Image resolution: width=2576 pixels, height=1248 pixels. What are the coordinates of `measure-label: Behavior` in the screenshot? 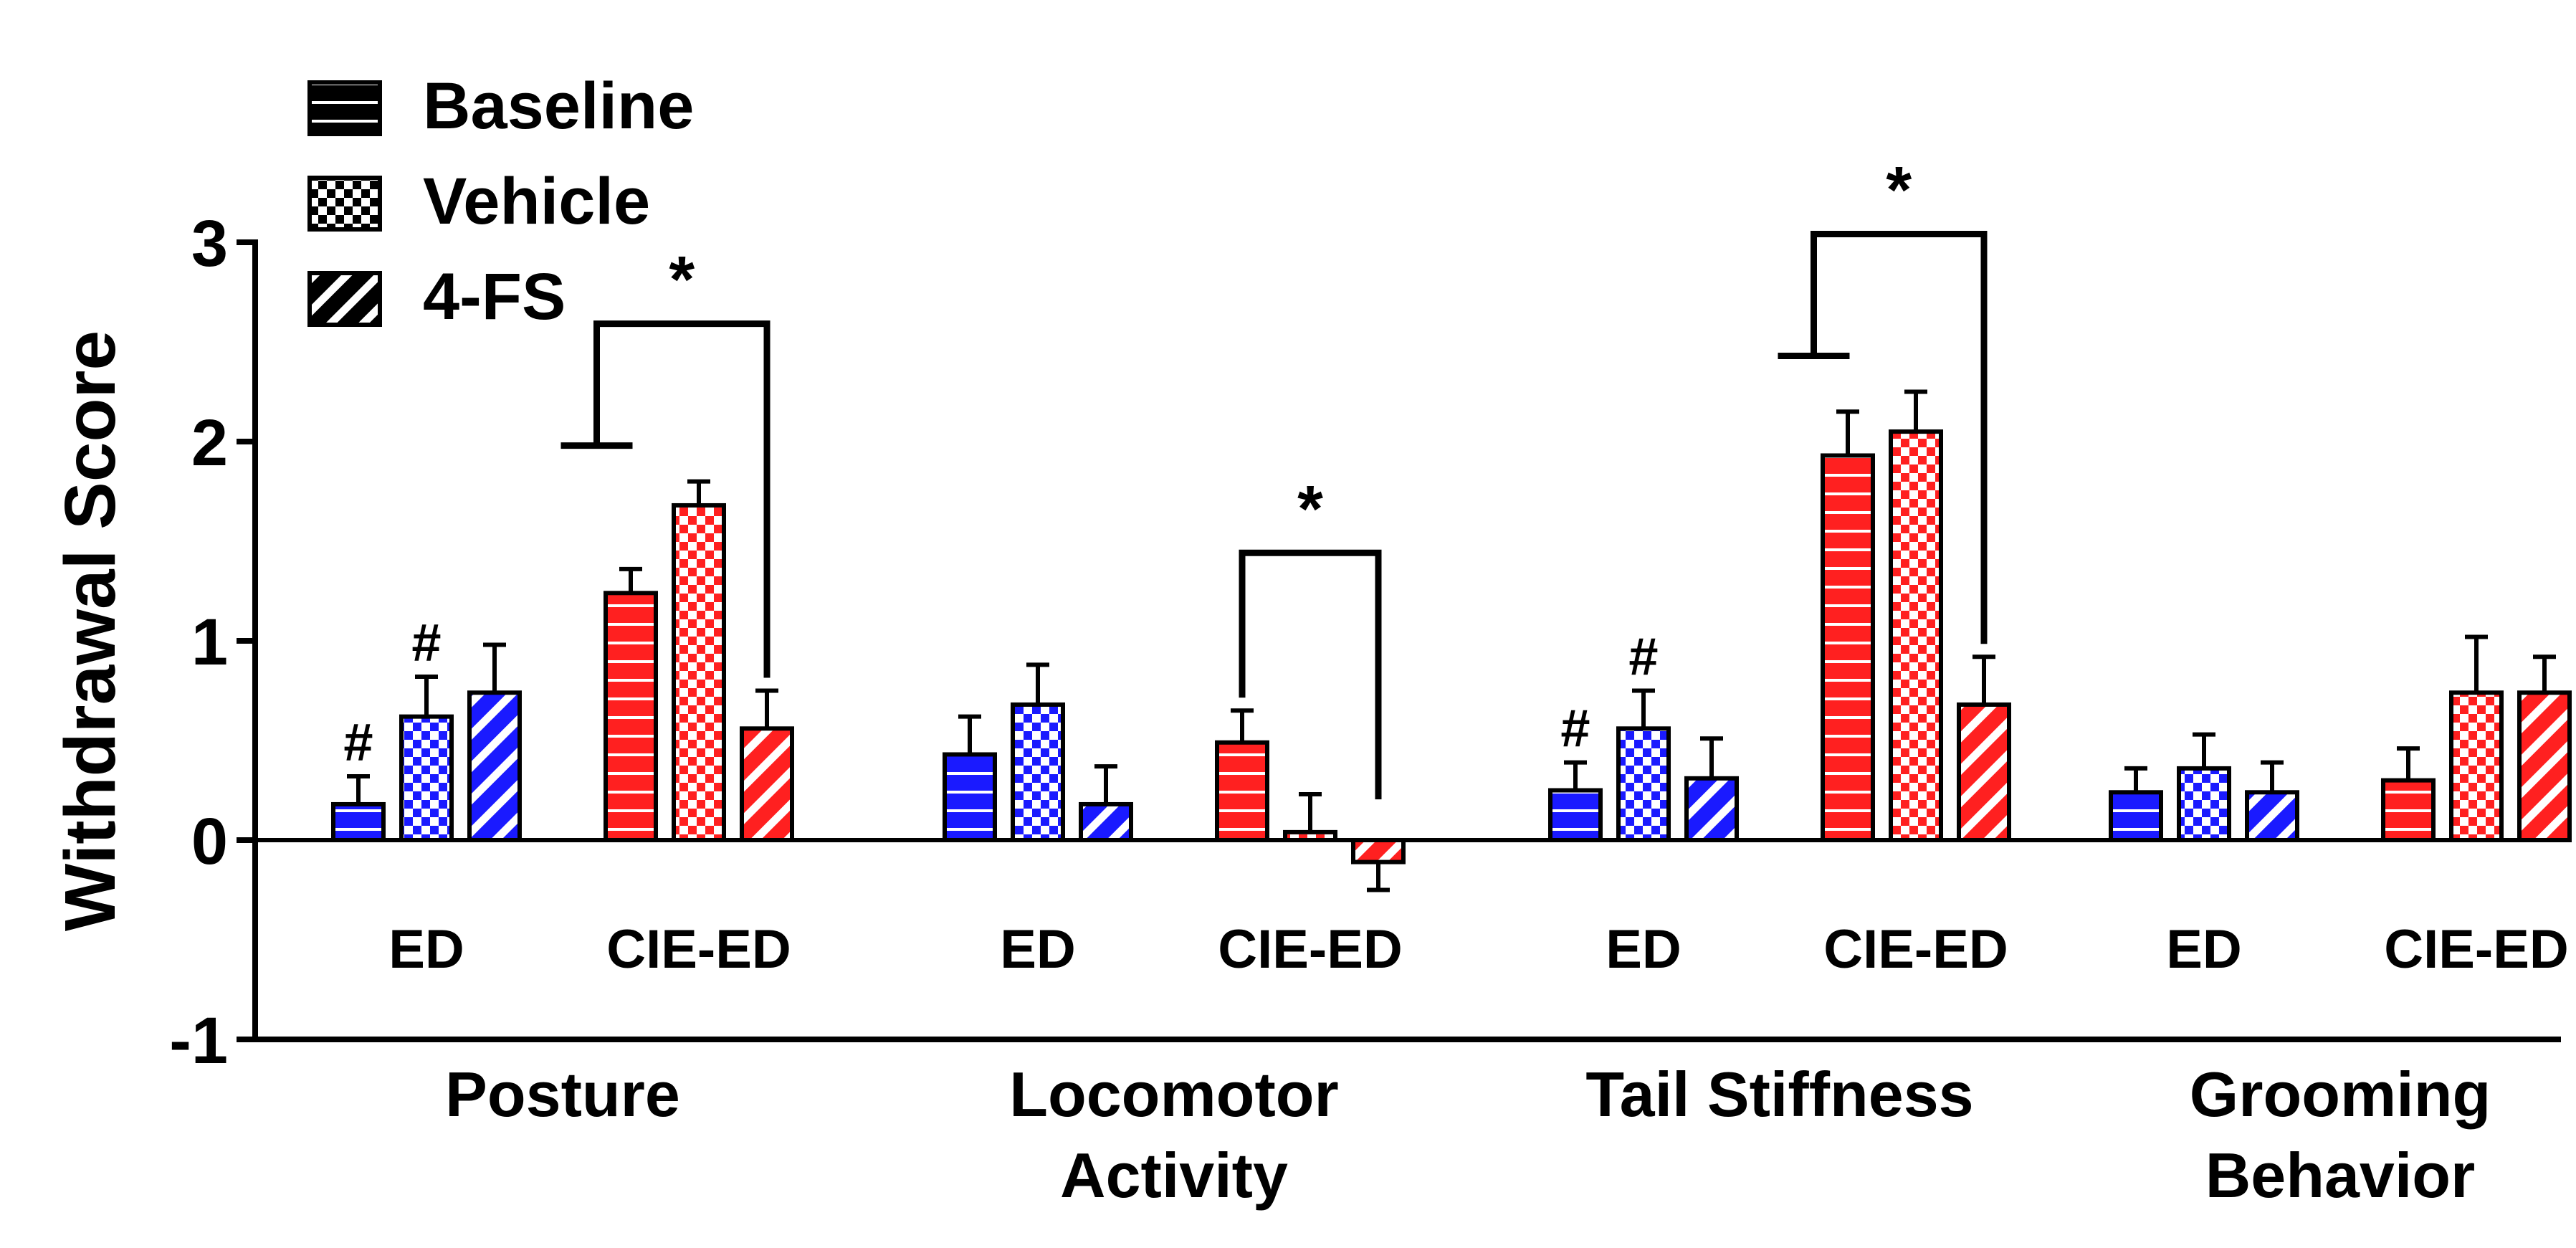 It's located at (2340, 1175).